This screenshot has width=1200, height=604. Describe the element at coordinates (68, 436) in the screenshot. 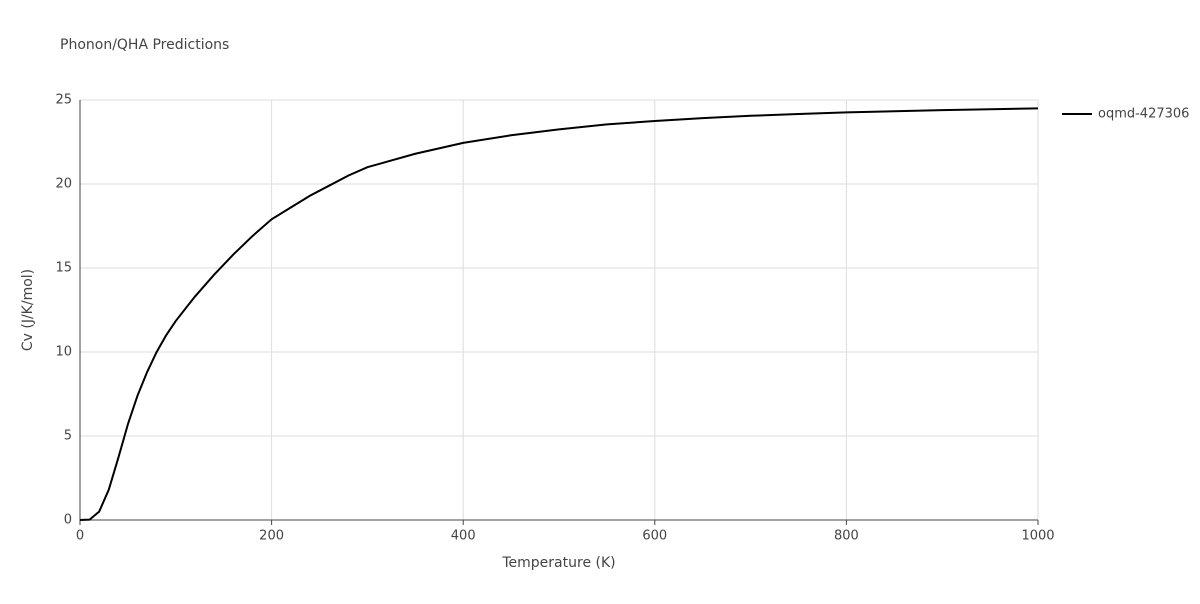

I see `y-tick-label: 5` at that location.